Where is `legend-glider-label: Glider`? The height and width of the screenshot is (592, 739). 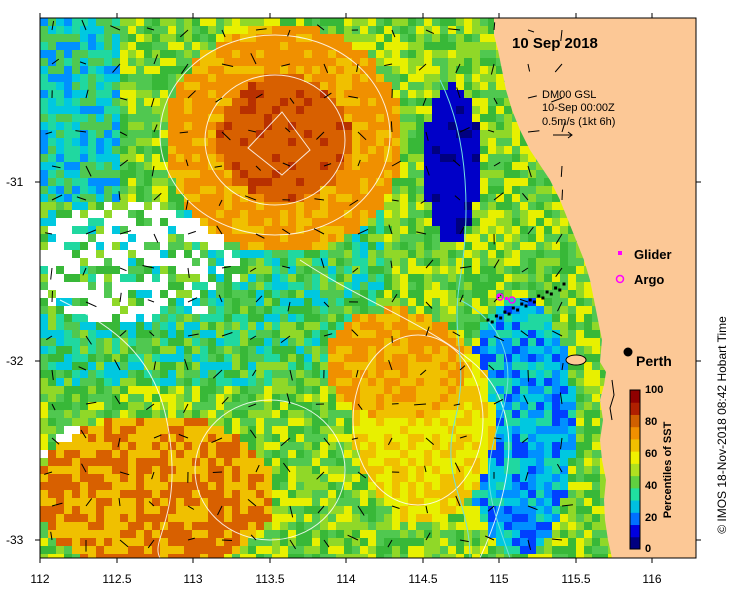
legend-glider-label: Glider is located at coordinates (653, 254).